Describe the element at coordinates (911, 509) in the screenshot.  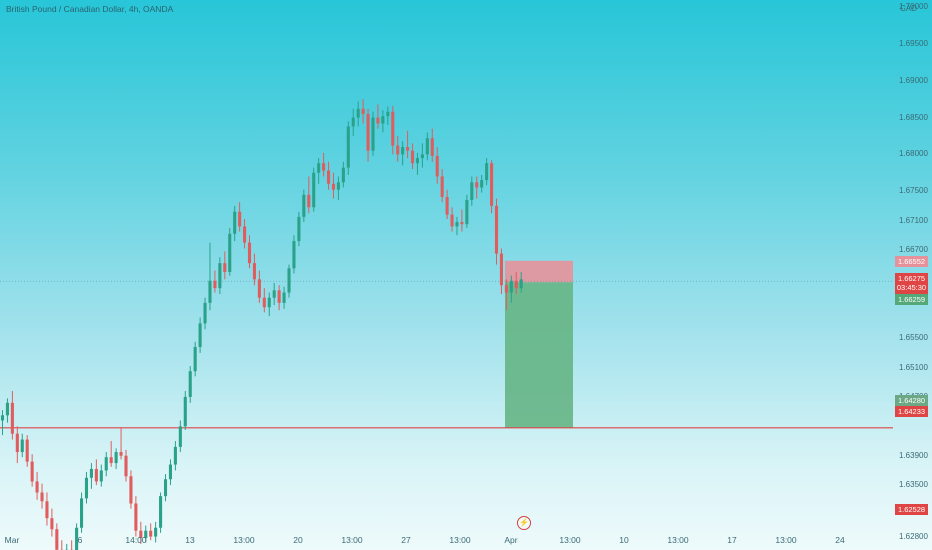
I see `level-price-badge-3: 1.62528` at that location.